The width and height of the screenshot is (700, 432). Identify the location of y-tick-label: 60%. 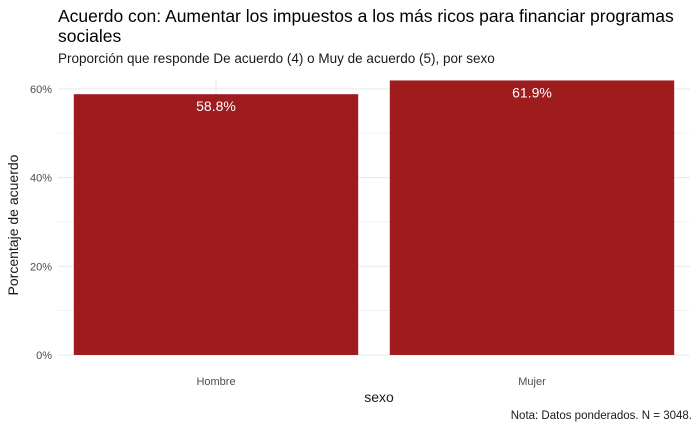
(41, 90).